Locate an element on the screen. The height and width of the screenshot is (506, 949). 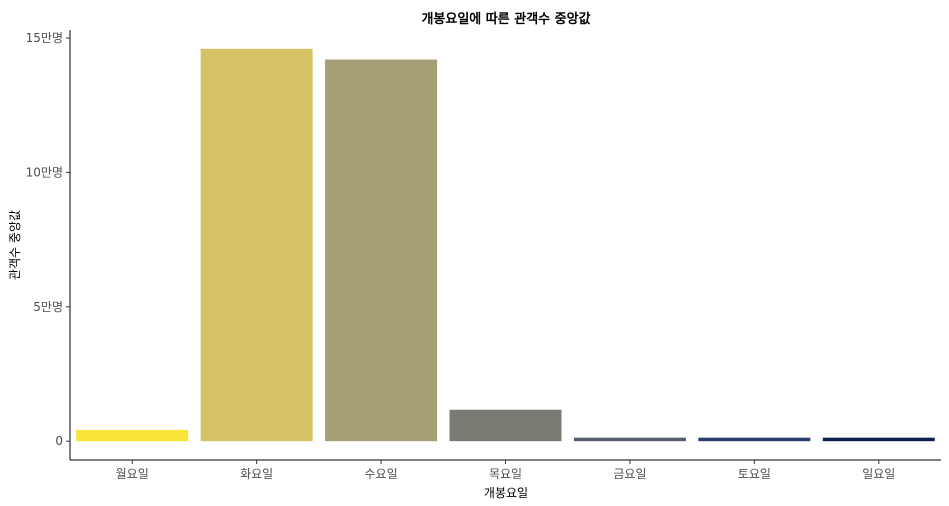
y-tick-label: 10만명 is located at coordinates (44, 172).